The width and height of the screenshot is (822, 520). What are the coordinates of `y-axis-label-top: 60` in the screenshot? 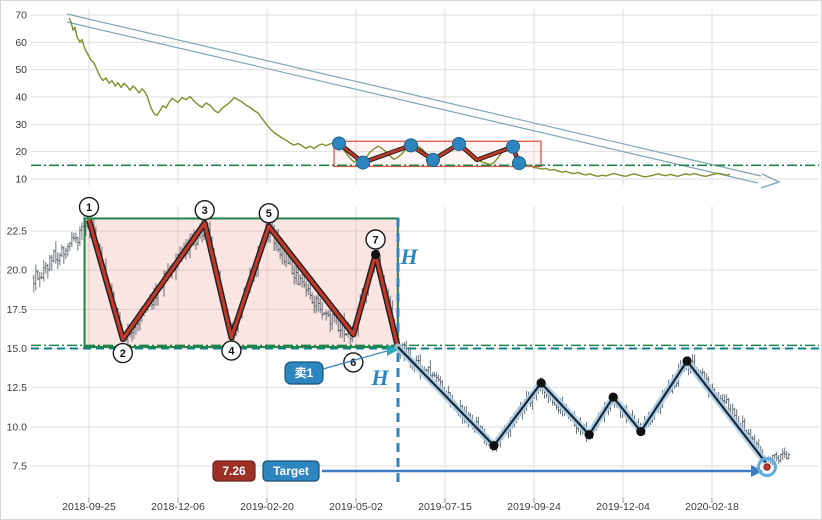 It's located at (21, 43).